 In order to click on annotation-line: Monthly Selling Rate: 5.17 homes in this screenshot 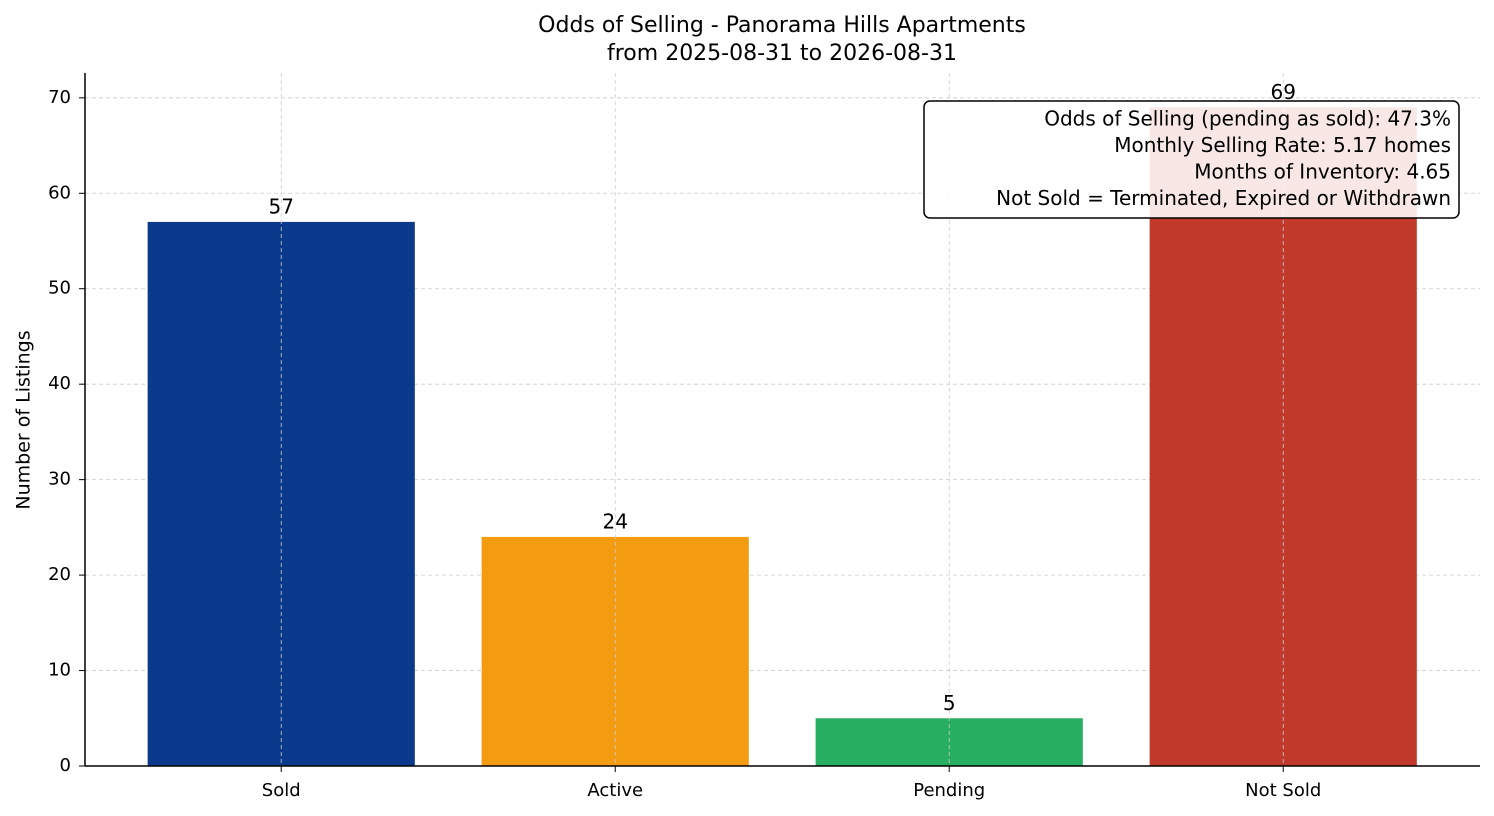, I will do `click(1282, 145)`.